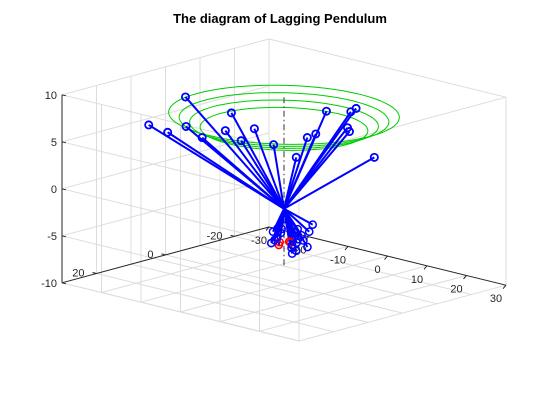  Describe the element at coordinates (52, 237) in the screenshot. I see `z-tick-label: -5` at that location.